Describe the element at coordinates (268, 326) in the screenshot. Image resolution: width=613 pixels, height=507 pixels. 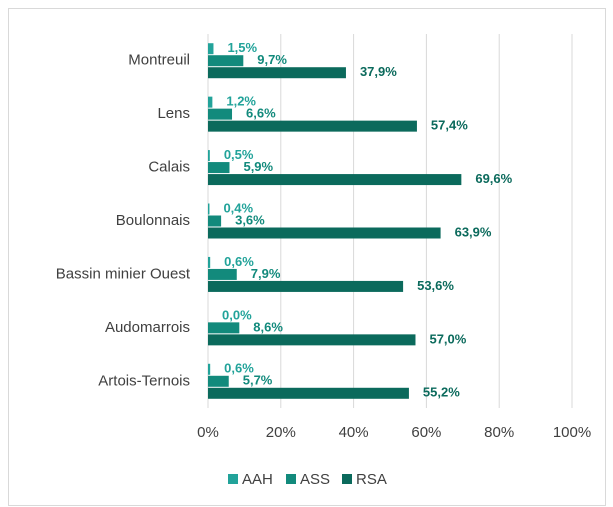
I see `value-label: 8,6%` at that location.